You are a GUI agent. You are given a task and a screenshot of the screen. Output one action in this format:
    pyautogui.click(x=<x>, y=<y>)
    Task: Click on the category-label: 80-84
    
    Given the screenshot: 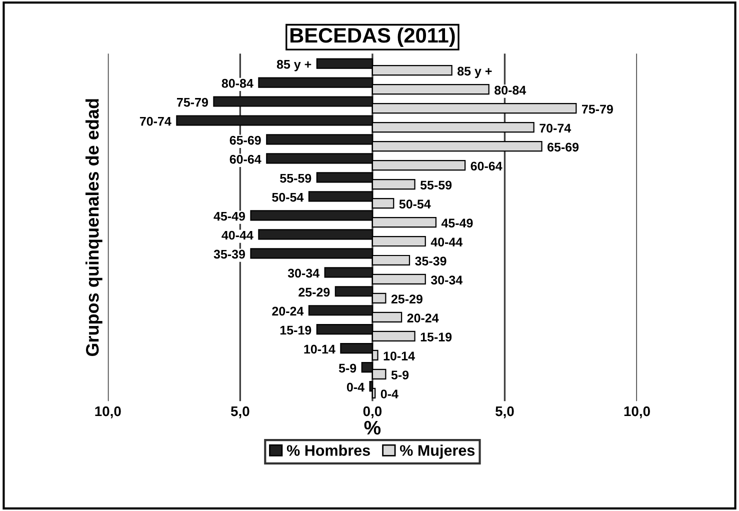 What is the action you would take?
    pyautogui.click(x=510, y=90)
    